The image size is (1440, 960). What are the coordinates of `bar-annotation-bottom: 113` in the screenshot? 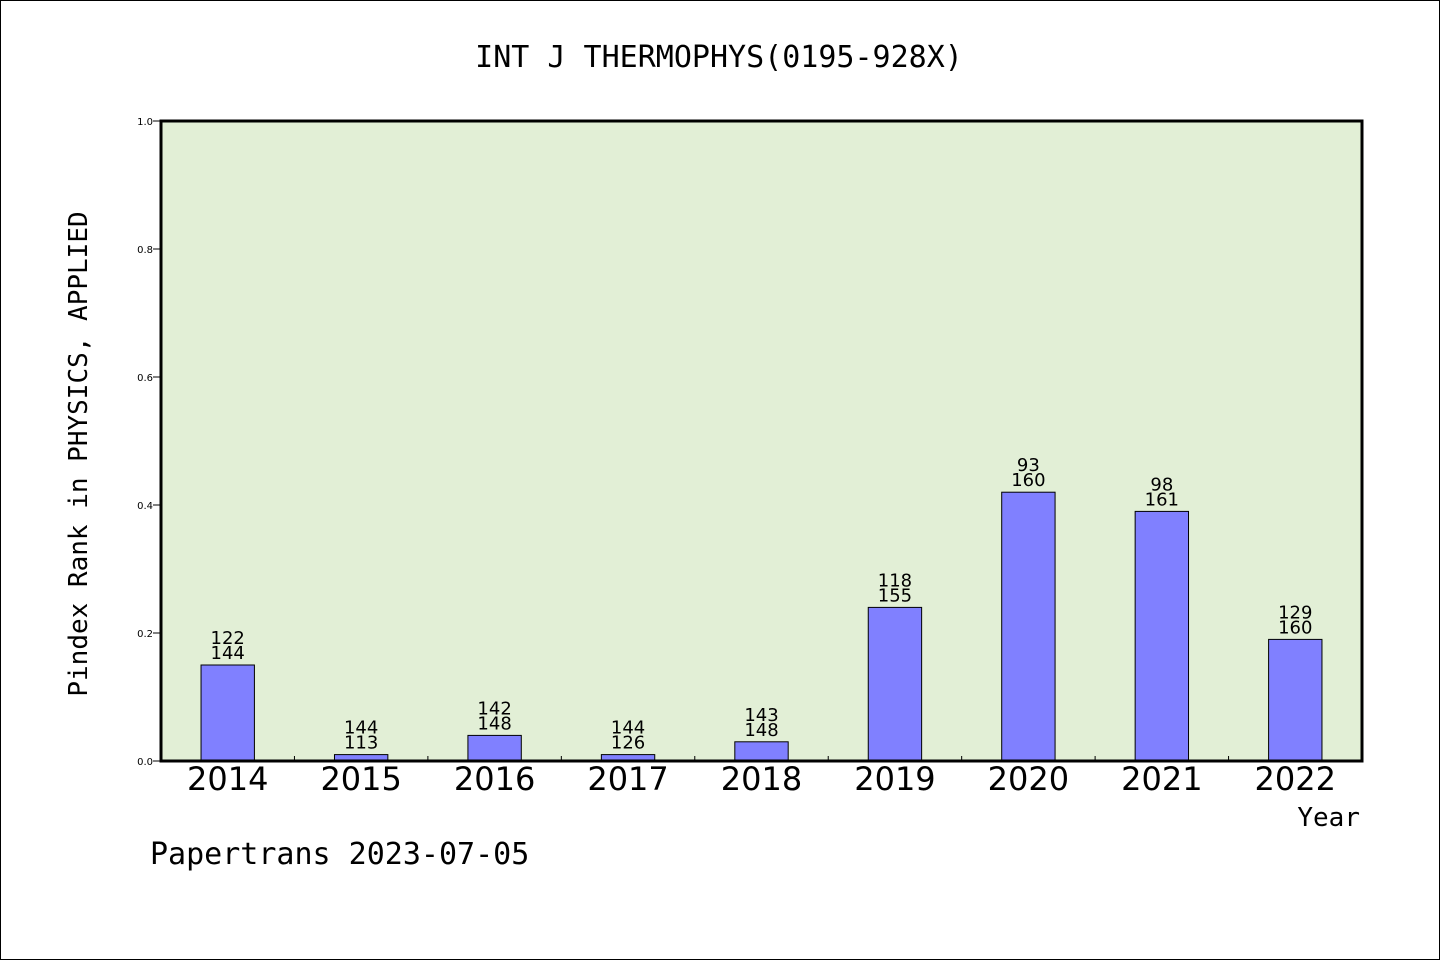 It's located at (361, 743).